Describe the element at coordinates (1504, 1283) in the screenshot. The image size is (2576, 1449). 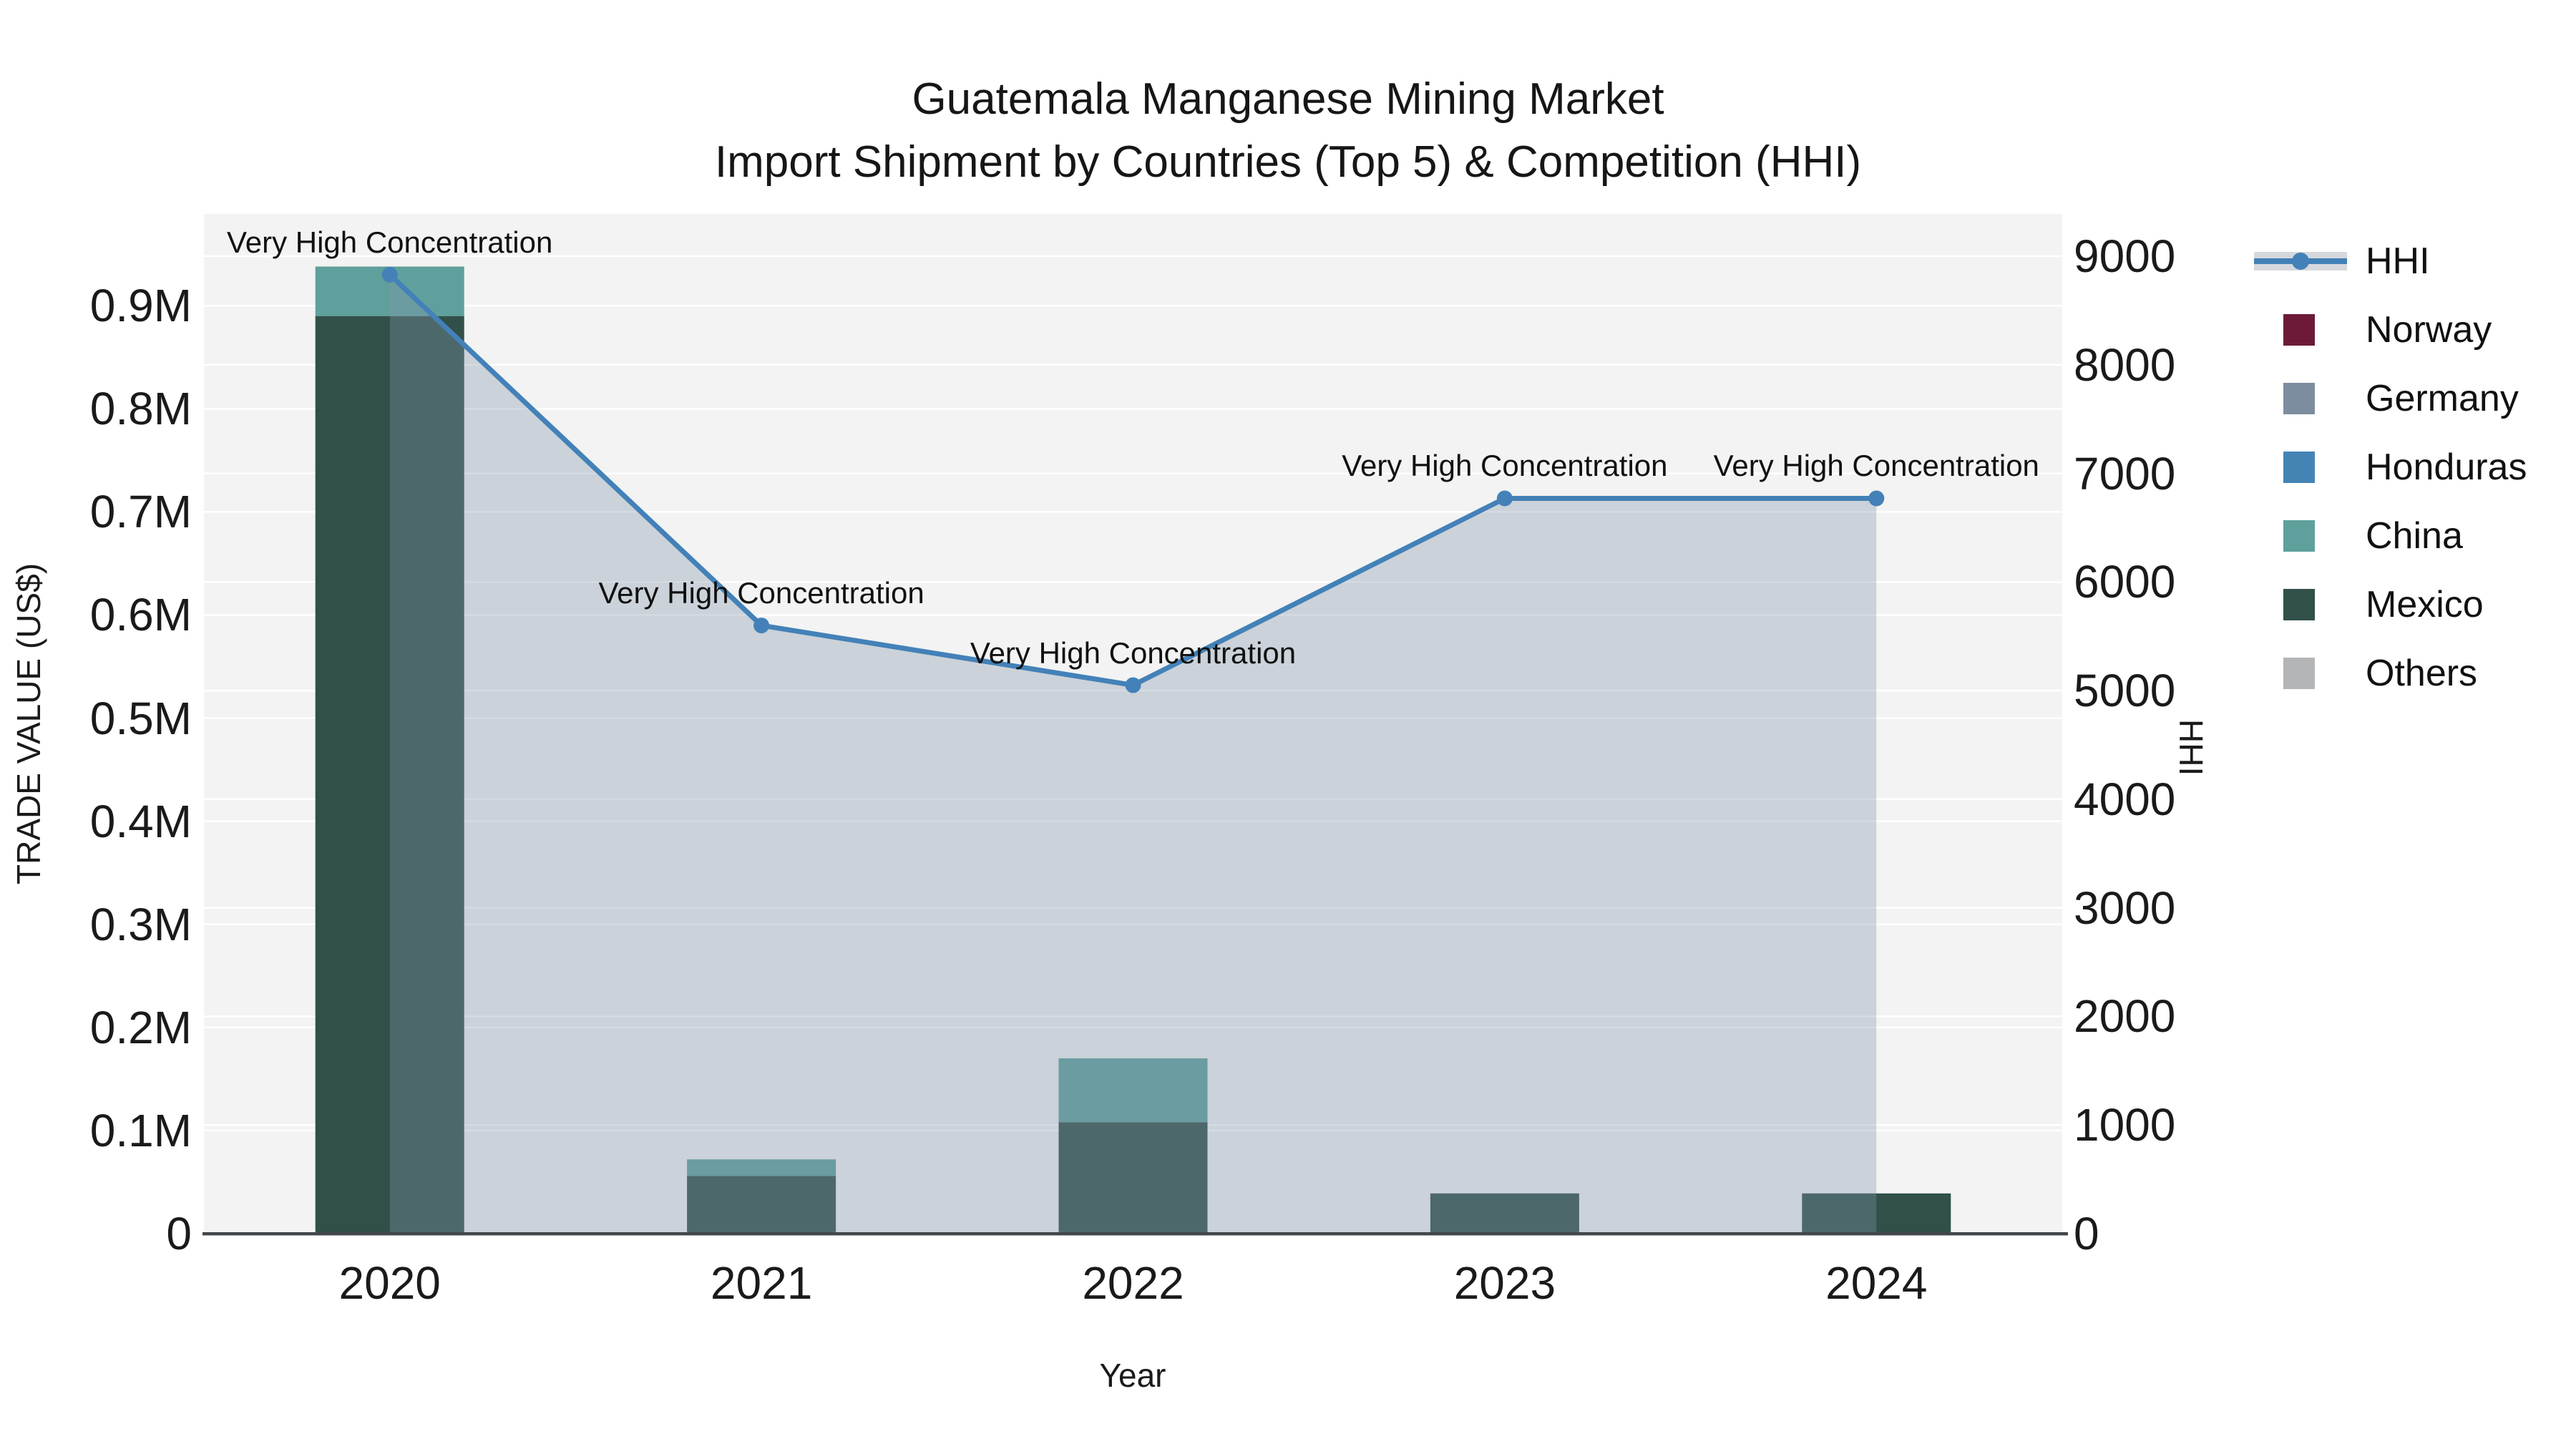
I see `x-tick-2023: 2023` at that location.